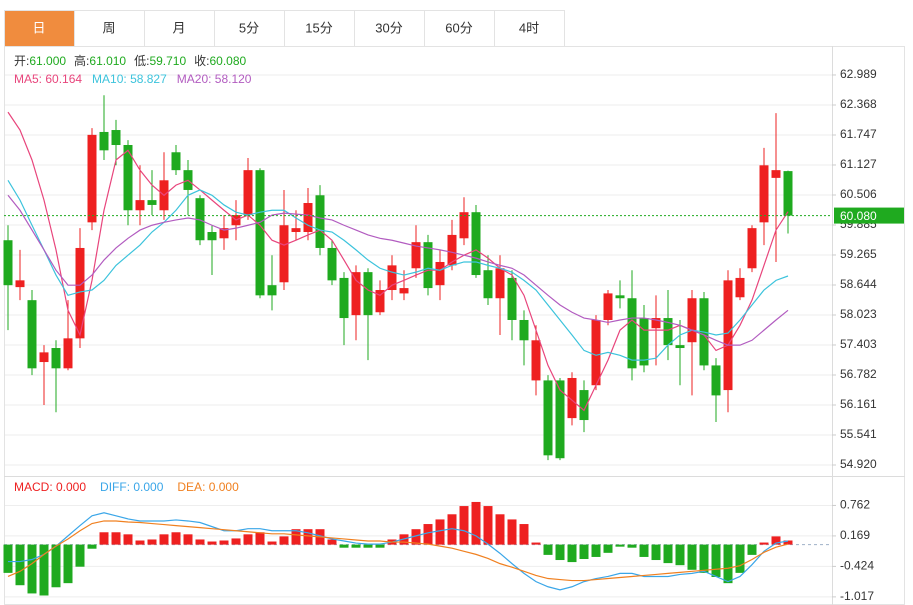 This screenshot has width=913, height=605. I want to click on tab-label: 4时, so click(529, 27).